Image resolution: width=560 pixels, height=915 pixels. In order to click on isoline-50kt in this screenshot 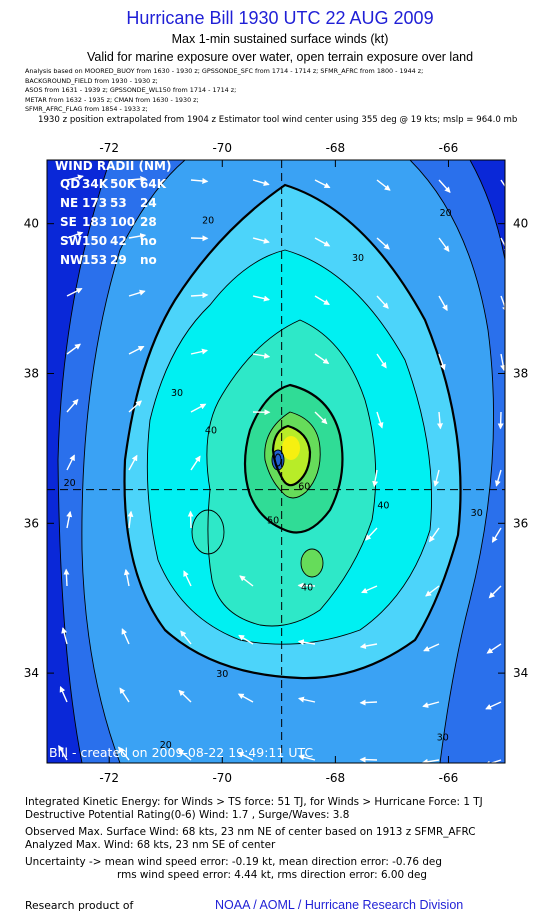, I will do `click(293, 458)`.